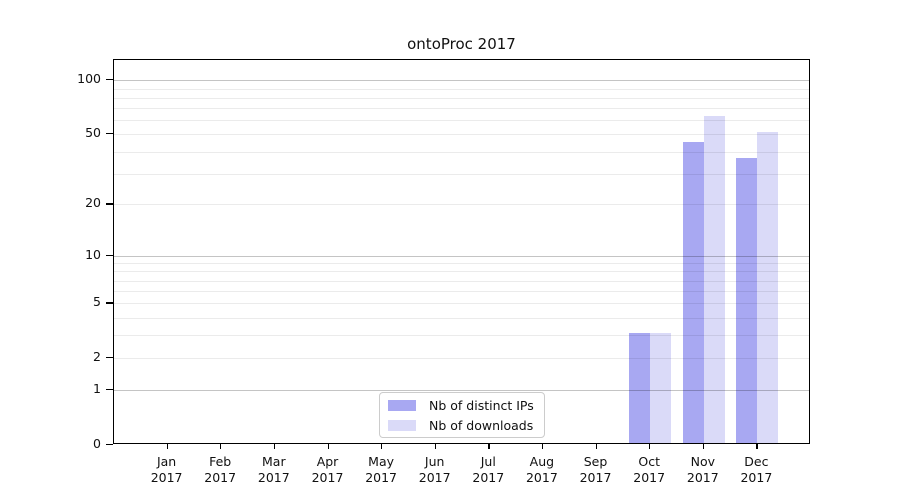 The width and height of the screenshot is (900, 500). What do you see at coordinates (402, 405) in the screenshot?
I see `distinct-ips-swatch` at bounding box center [402, 405].